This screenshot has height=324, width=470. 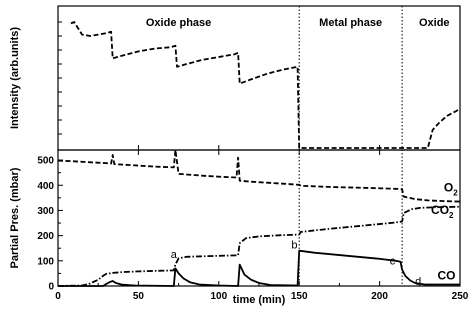 What do you see at coordinates (45, 236) in the screenshot?
I see `y-tick-label: 200` at bounding box center [45, 236].